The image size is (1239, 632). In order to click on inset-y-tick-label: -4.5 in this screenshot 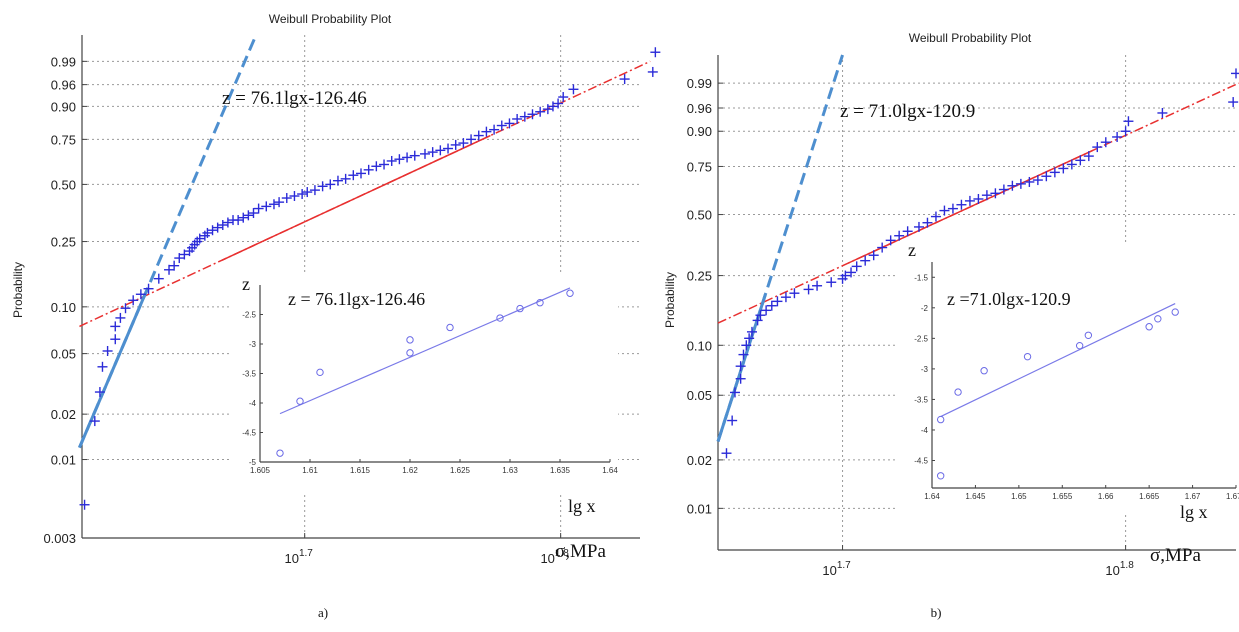, I will do `click(921, 461)`.